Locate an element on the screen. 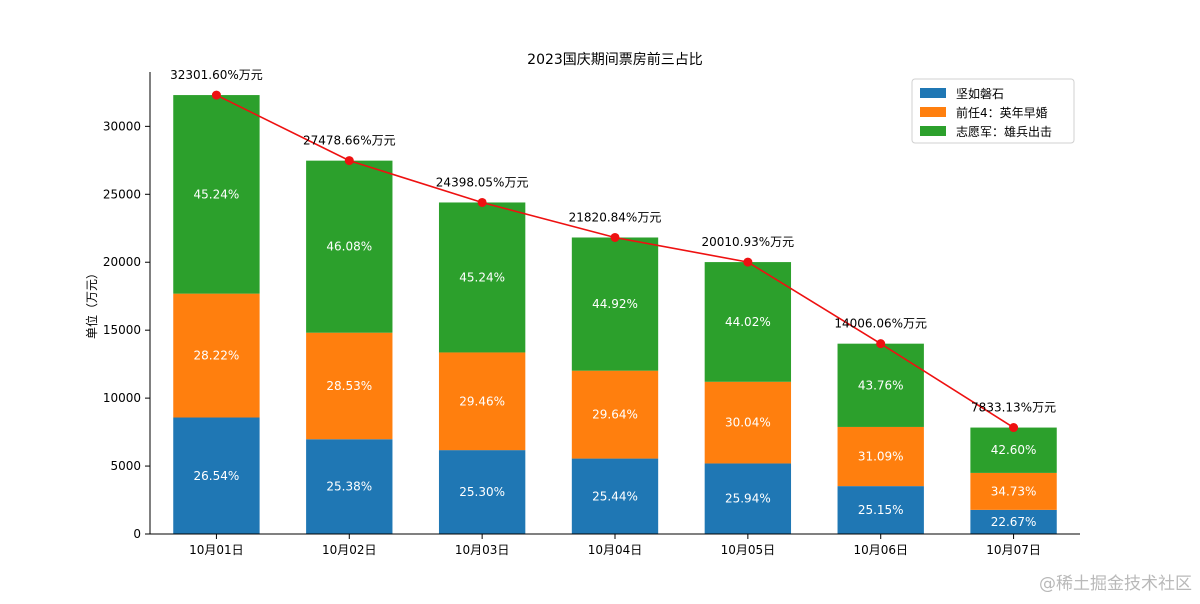  bar-percent-label: 34.73% is located at coordinates (1014, 491).